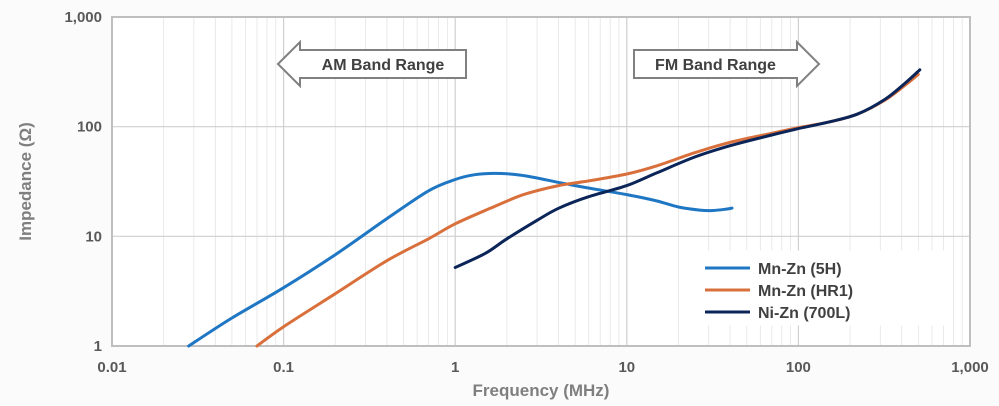 The height and width of the screenshot is (406, 999). I want to click on am-band-label: AM Band Range, so click(383, 65).